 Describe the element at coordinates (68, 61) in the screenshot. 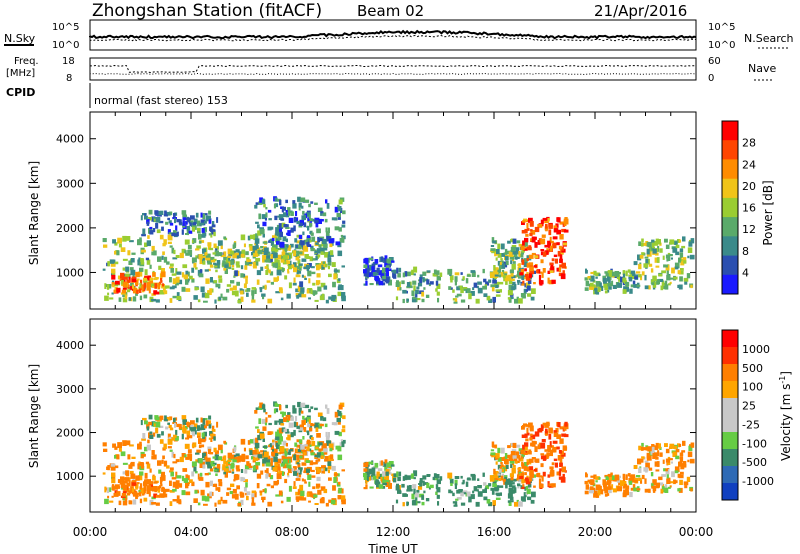

I see `frequency-tick-high: 18` at that location.